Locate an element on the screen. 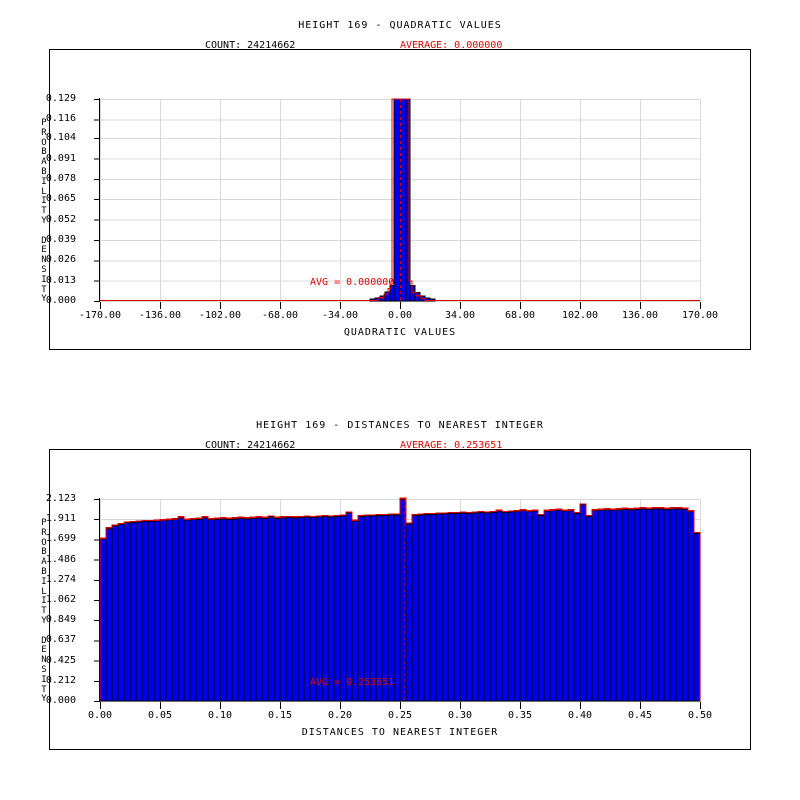  x-axis-title: DISTANCES TO NEAREST INTEGER is located at coordinates (400, 732).